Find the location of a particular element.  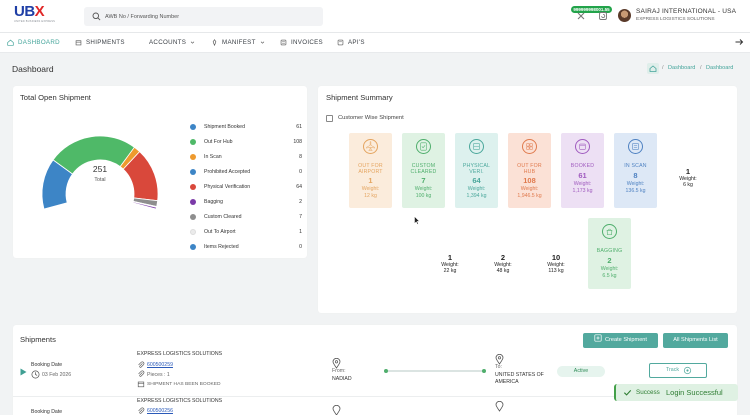

stat-weight: 22 kg is located at coordinates (450, 271).